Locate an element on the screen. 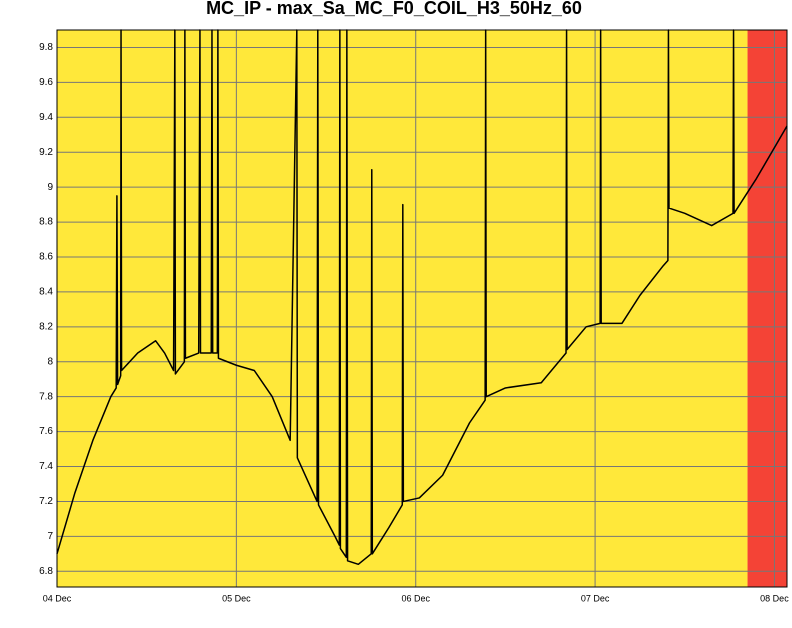 Image resolution: width=792 pixels, height=628 pixels. y-tick-label: 8.8 is located at coordinates (46, 222).